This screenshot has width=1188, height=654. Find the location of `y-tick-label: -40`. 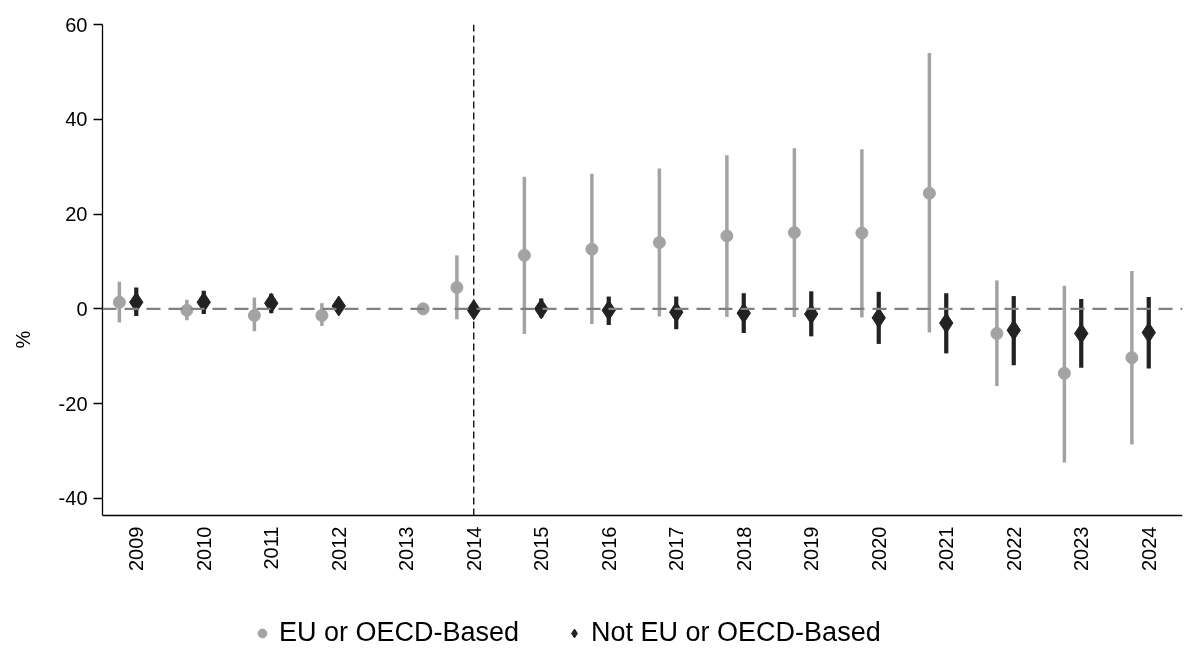

y-tick-label: -40 is located at coordinates (73, 498).